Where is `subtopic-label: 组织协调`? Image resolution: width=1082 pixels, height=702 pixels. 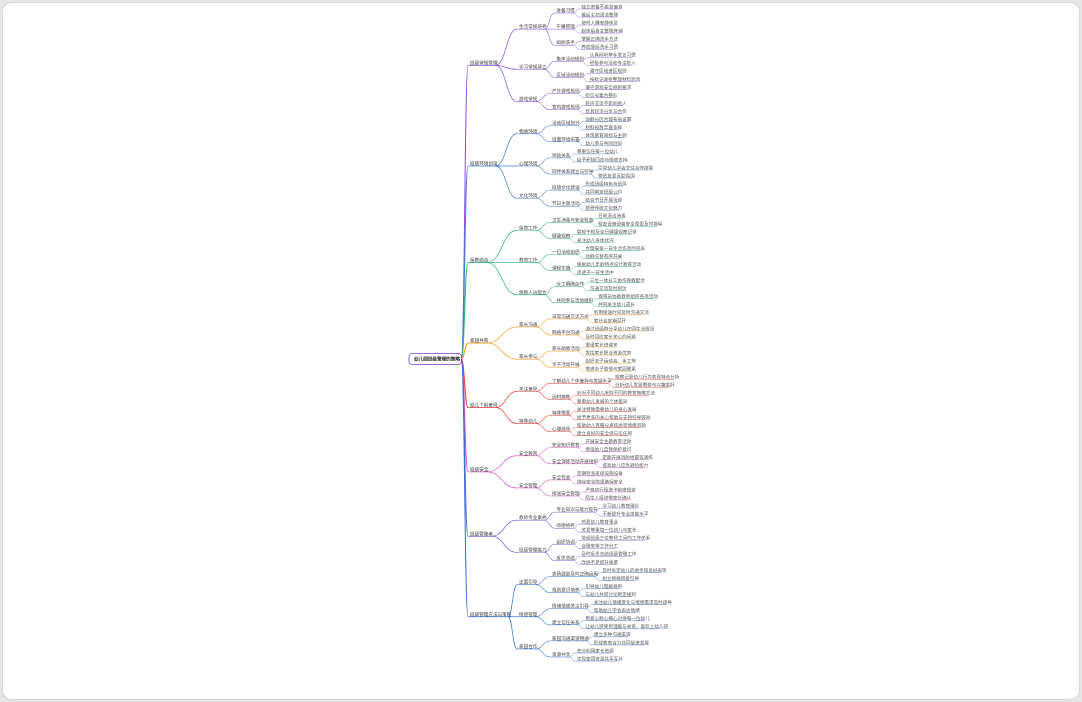 subtopic-label: 组织协调 is located at coordinates (565, 541).